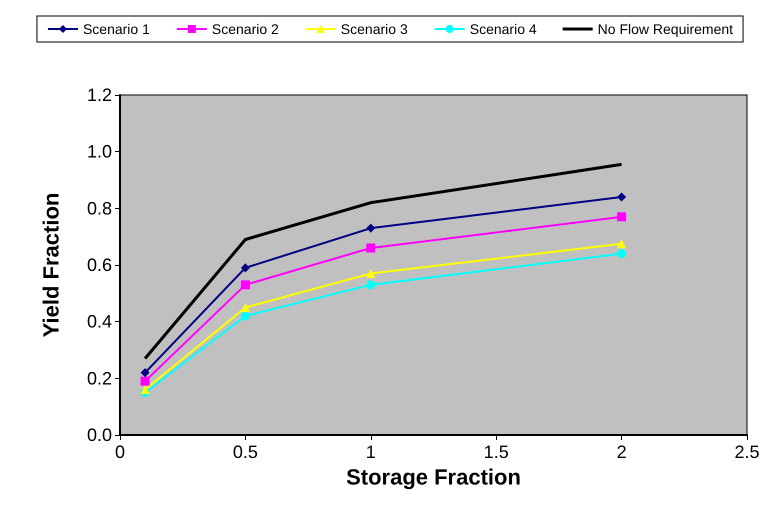 Image resolution: width=780 pixels, height=511 pixels. What do you see at coordinates (496, 452) in the screenshot?
I see `x-tick-label: 1.5` at bounding box center [496, 452].